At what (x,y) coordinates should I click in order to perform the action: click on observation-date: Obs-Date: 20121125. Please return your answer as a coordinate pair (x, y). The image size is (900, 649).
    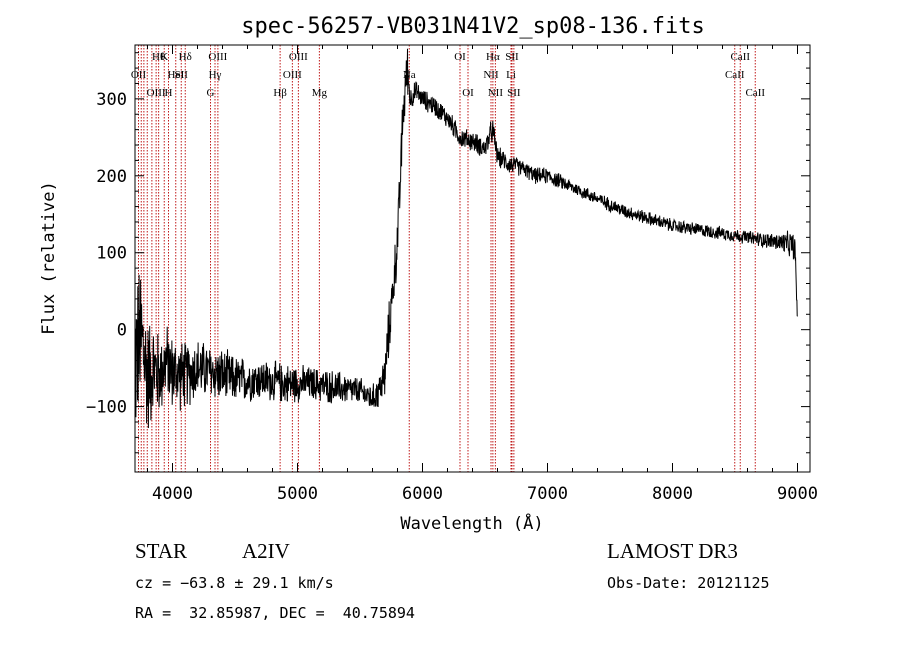
    Looking at the image, I should click on (688, 583).